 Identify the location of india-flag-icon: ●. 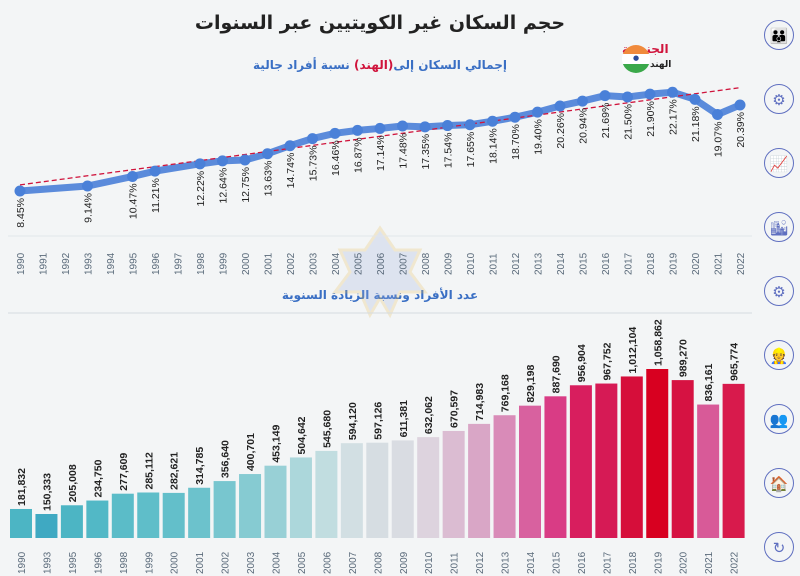
(636, 59).